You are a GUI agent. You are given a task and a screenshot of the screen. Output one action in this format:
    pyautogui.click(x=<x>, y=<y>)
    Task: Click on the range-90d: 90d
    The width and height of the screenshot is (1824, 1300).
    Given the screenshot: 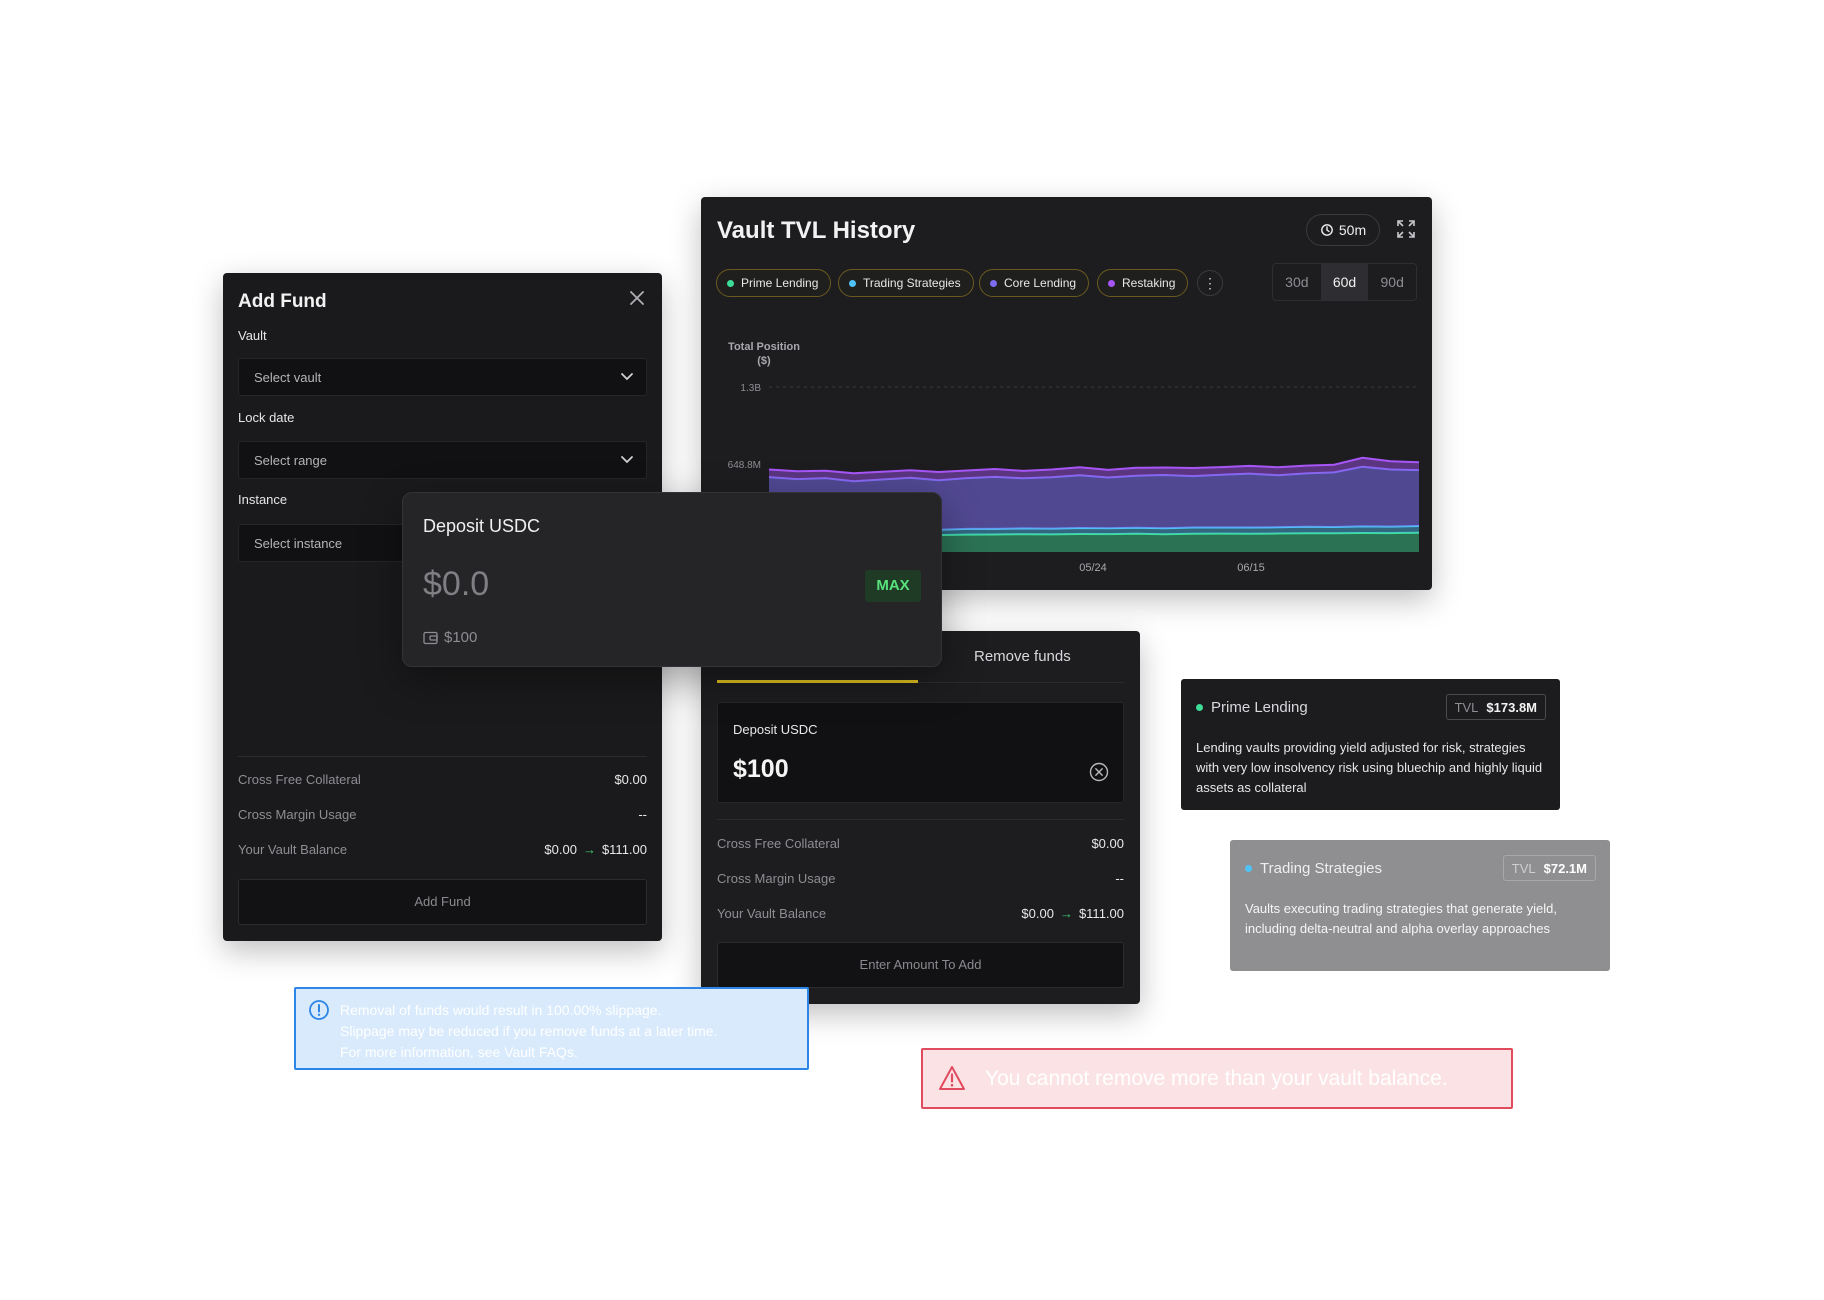 What is the action you would take?
    pyautogui.click(x=1392, y=282)
    